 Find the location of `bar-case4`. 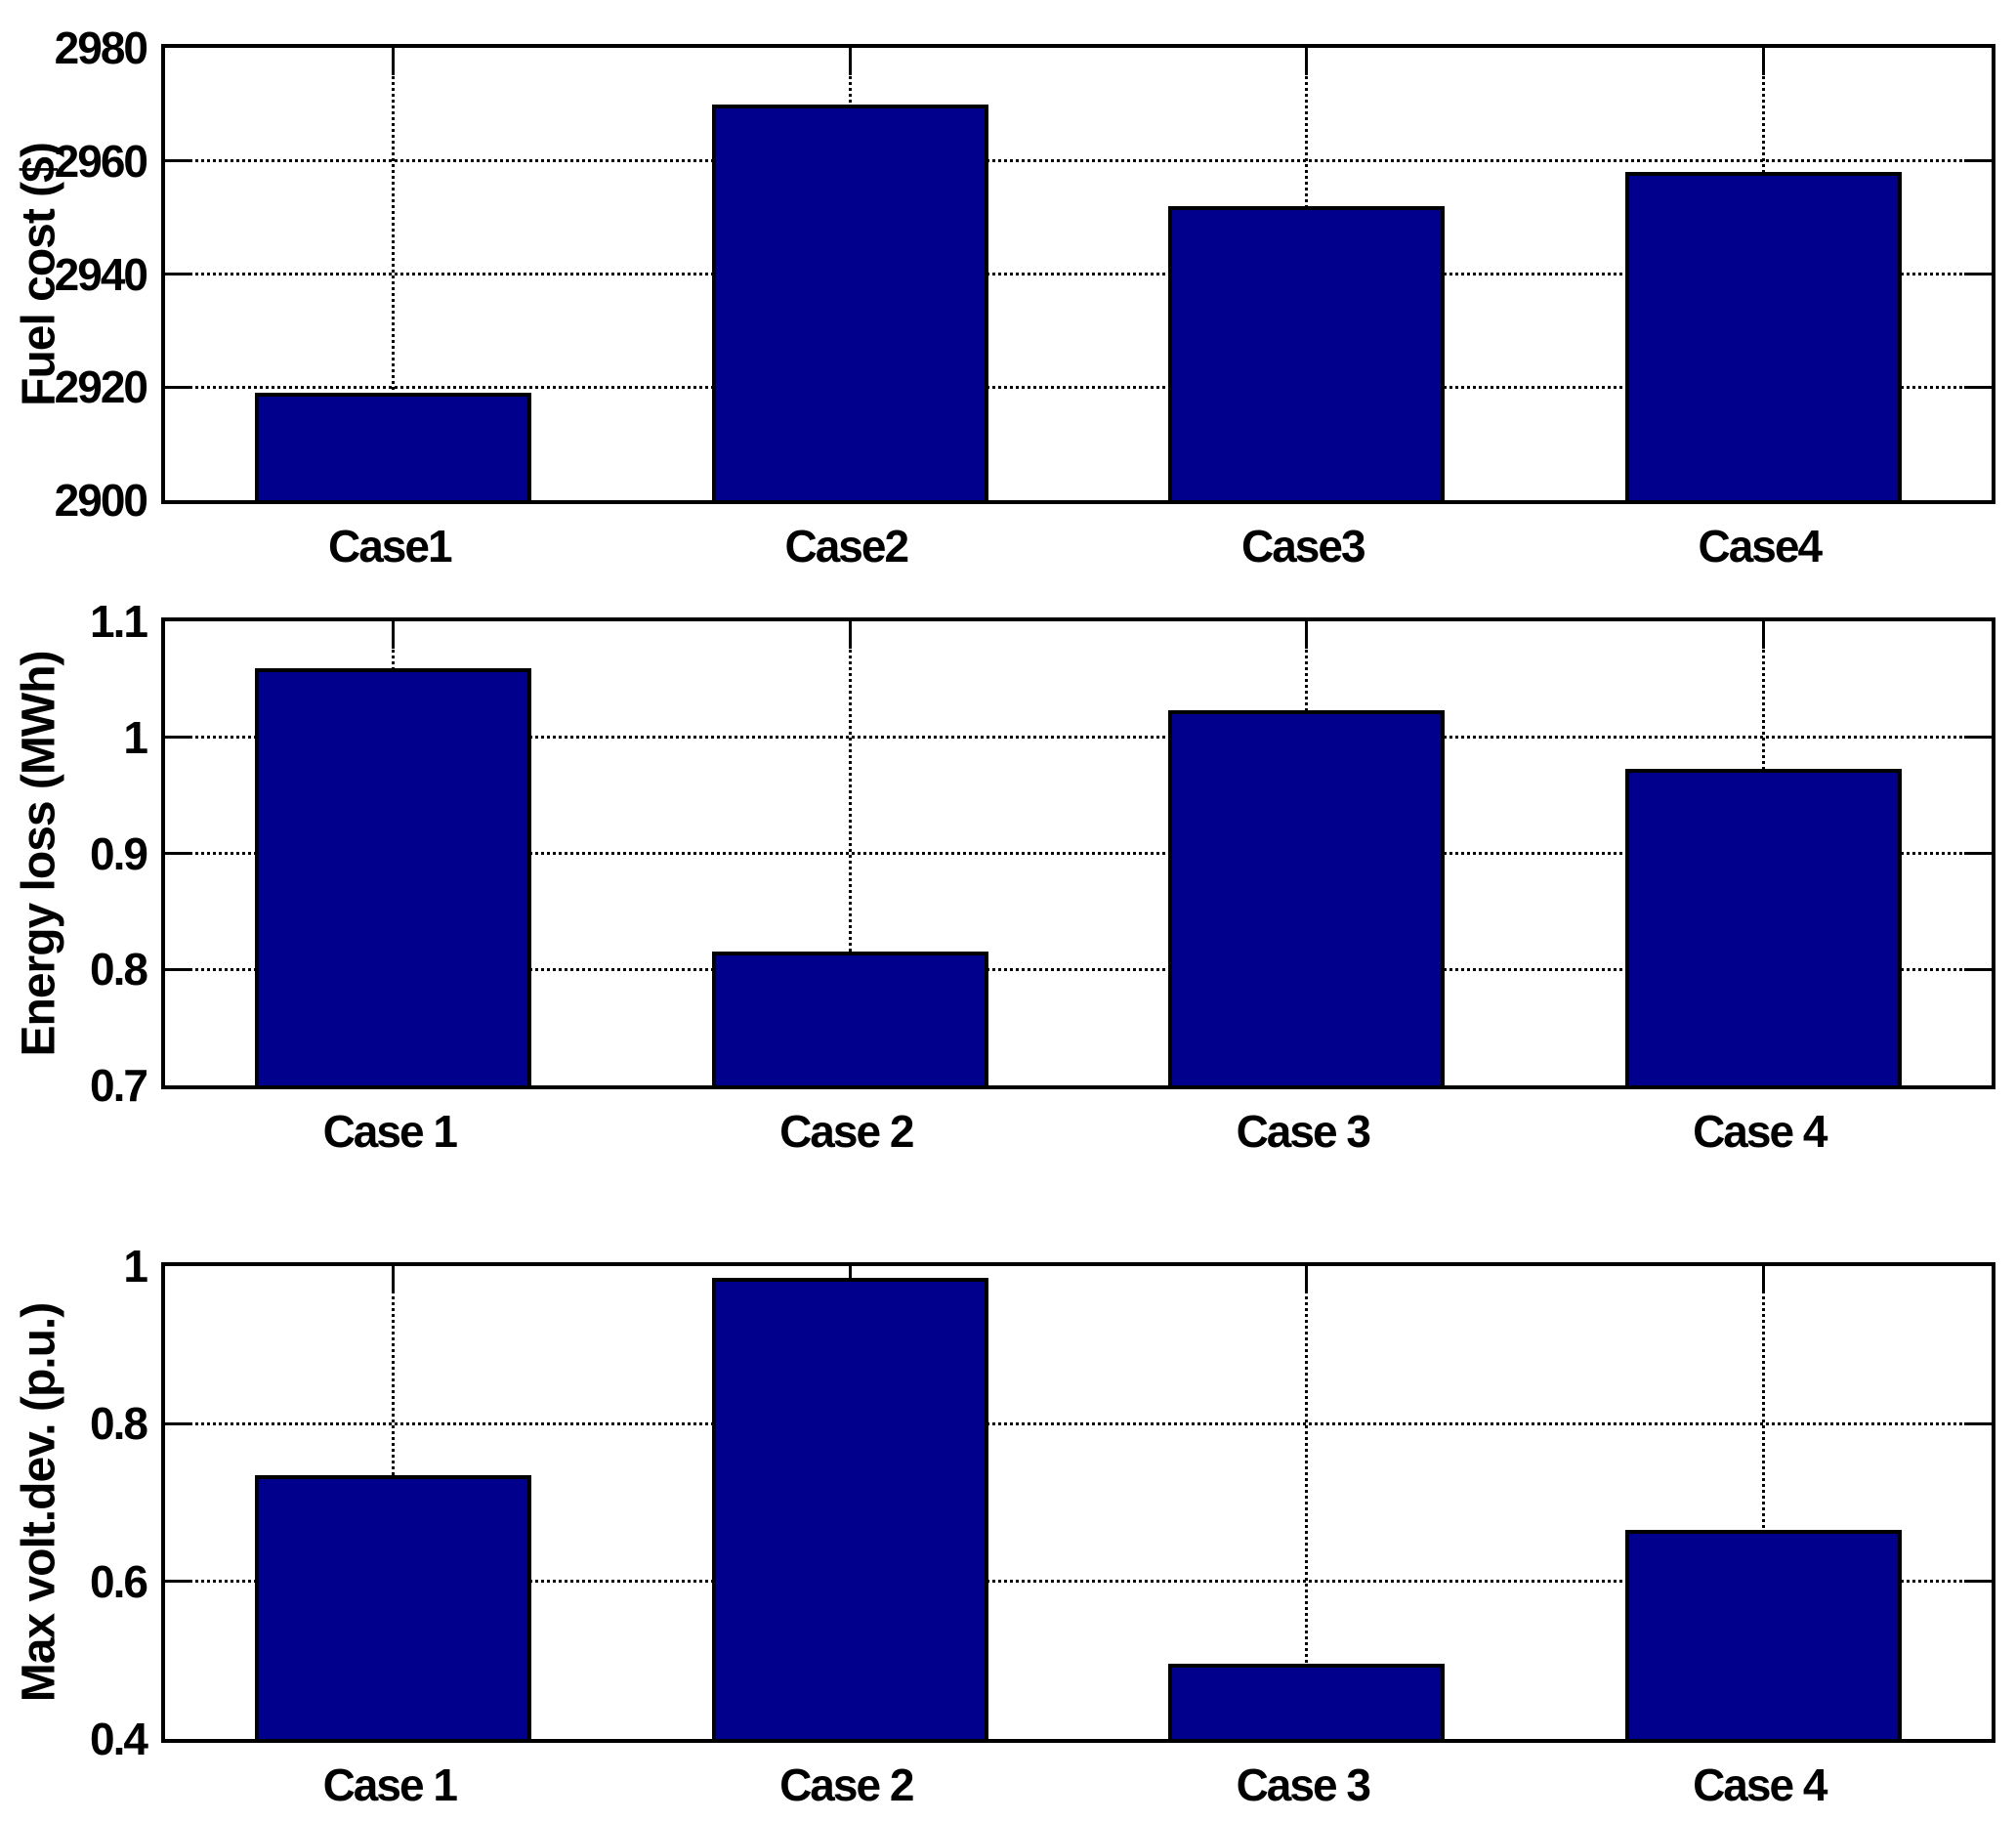

bar-case4 is located at coordinates (1763, 336).